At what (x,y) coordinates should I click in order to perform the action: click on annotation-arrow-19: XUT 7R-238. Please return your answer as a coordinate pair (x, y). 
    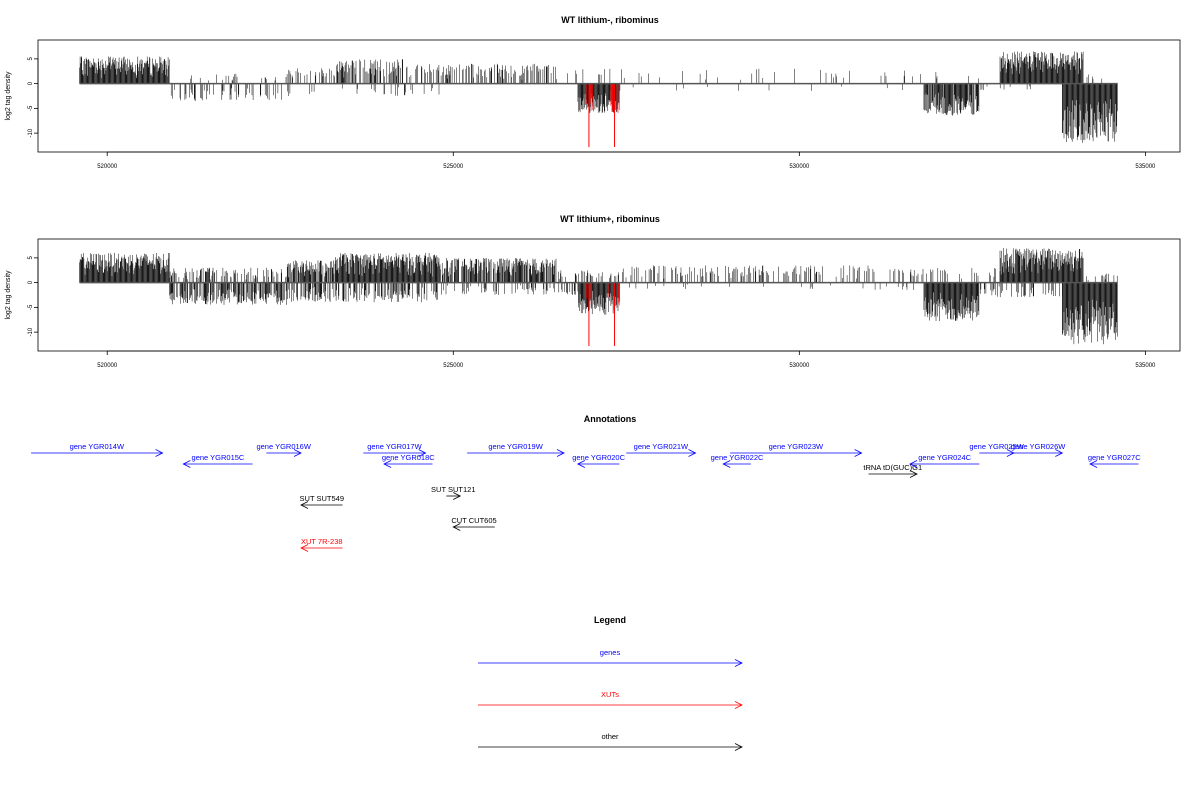
    Looking at the image, I should click on (321, 544).